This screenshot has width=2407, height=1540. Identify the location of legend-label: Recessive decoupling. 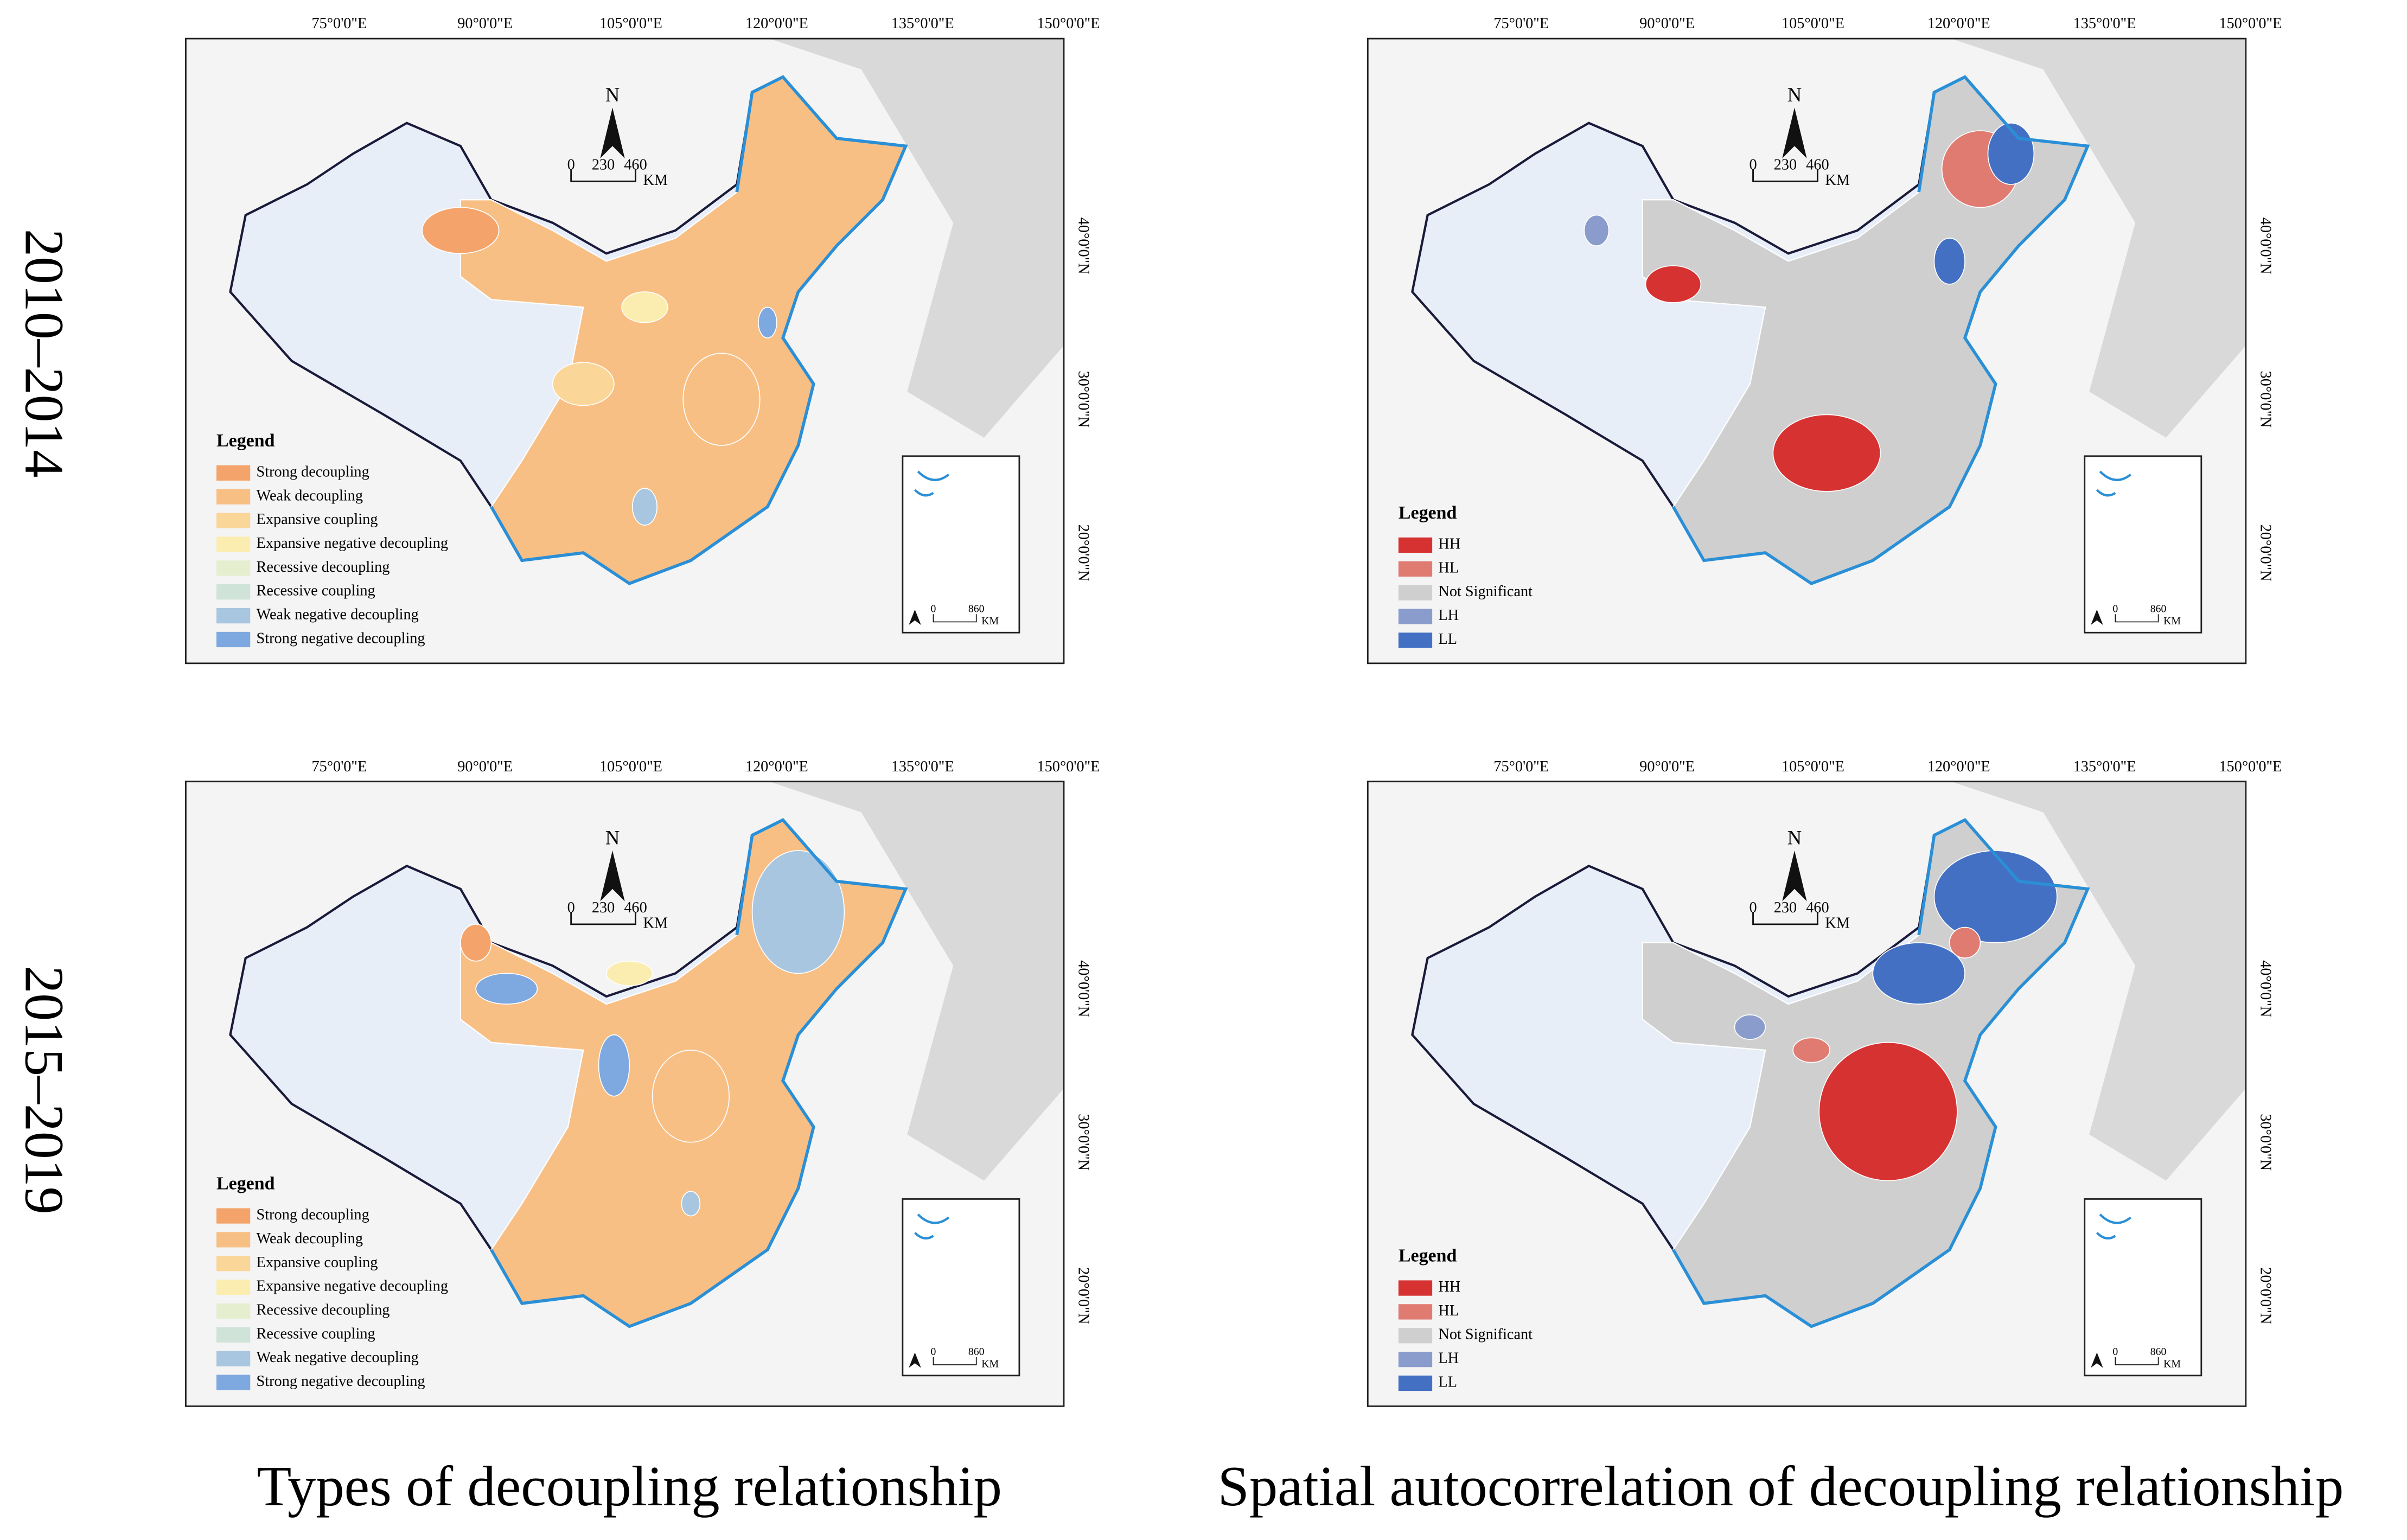
(323, 567).